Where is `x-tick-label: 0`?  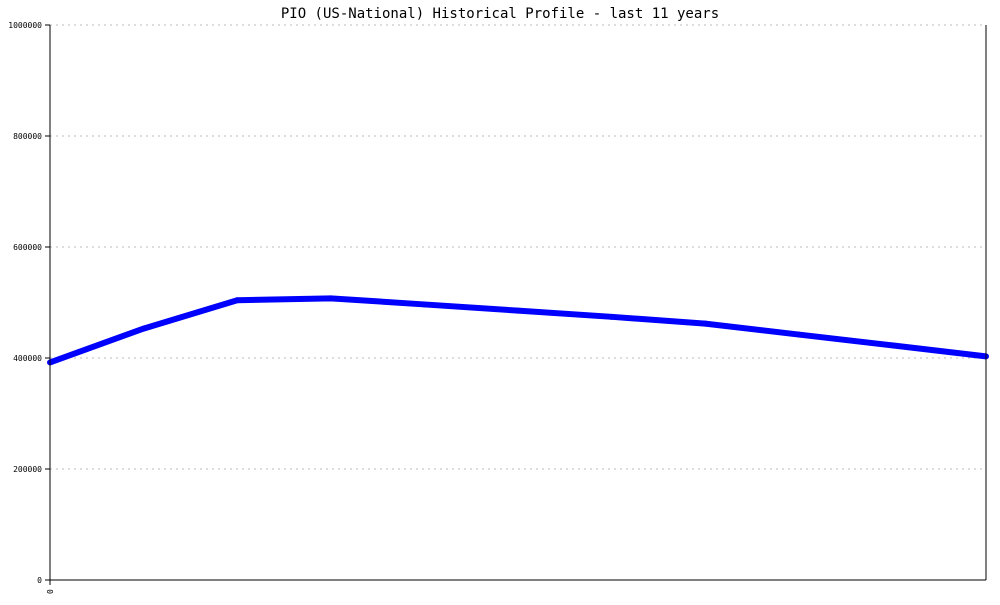
x-tick-label: 0 is located at coordinates (50, 591).